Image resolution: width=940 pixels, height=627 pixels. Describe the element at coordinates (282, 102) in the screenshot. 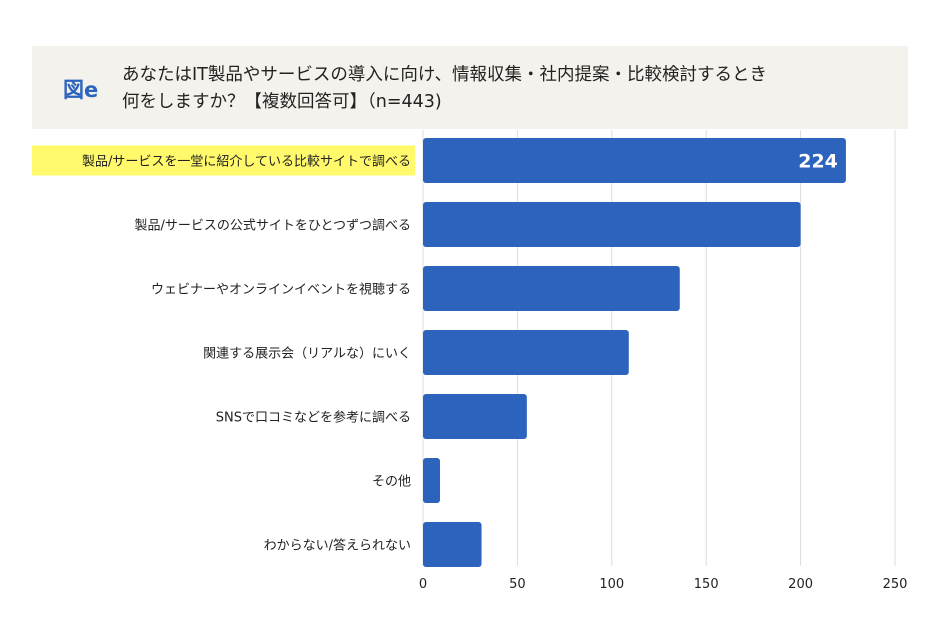

I see `title-line-2: 何をしますか？【複数回答可】（n=443)` at that location.